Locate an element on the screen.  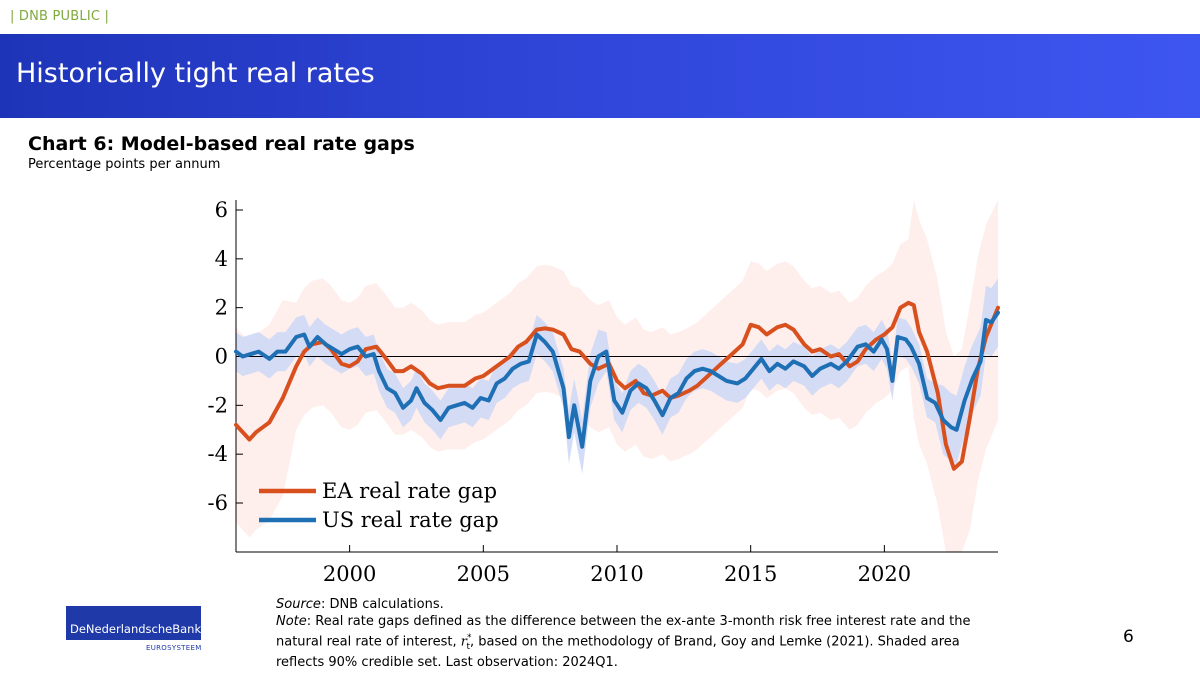
slide-title: Historically tight real rates is located at coordinates (195, 73).